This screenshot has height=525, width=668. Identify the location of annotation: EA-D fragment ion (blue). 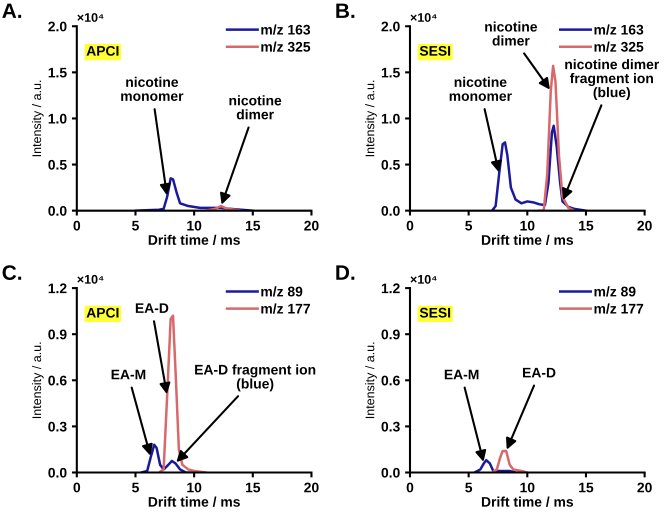
(255, 378).